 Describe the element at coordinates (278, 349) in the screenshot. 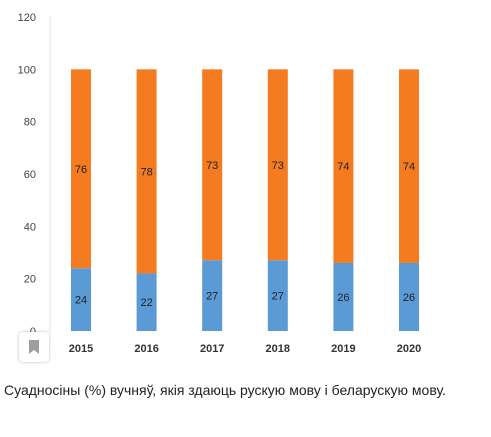

I see `x-tick-label: 2018` at that location.